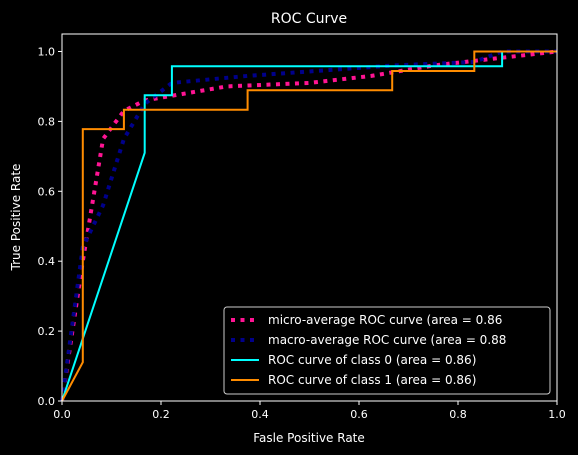 Image resolution: width=578 pixels, height=455 pixels. Describe the element at coordinates (309, 19) in the screenshot. I see `chart-title: ROC Curve` at that location.